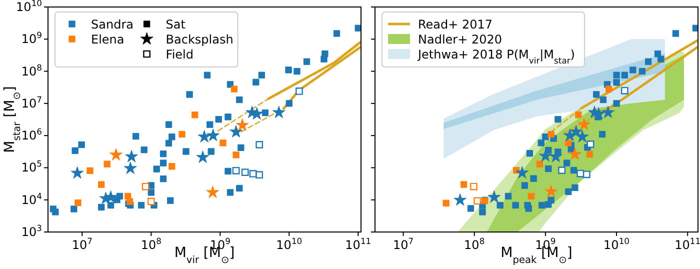 Image resolution: width=700 pixels, height=269 pixels. What do you see at coordinates (176, 25) in the screenshot?
I see `legend-label: Sat` at bounding box center [176, 25].